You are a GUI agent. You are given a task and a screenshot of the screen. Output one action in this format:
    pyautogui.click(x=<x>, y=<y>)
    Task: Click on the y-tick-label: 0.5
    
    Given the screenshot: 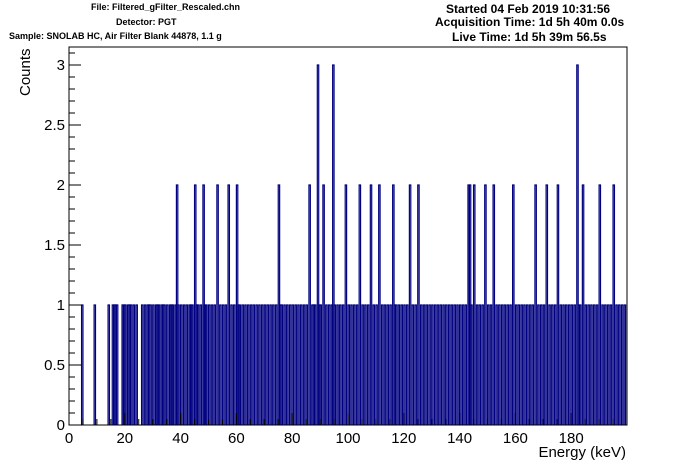 What is the action you would take?
    pyautogui.click(x=54, y=365)
    